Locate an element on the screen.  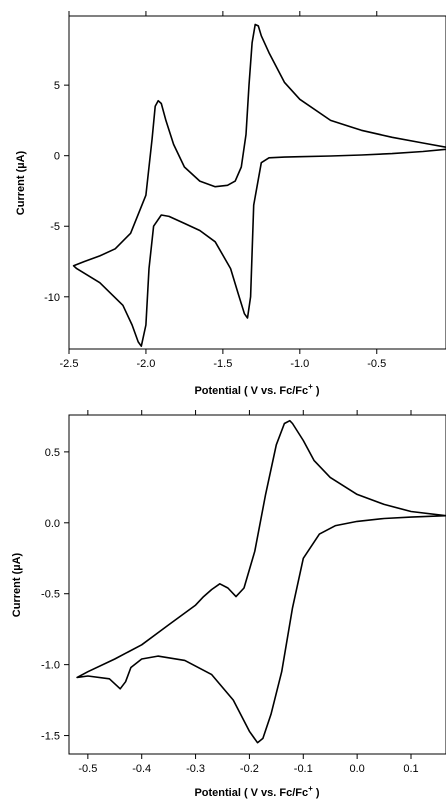
x-tick-label: 0.1 is located at coordinates (410, 769).